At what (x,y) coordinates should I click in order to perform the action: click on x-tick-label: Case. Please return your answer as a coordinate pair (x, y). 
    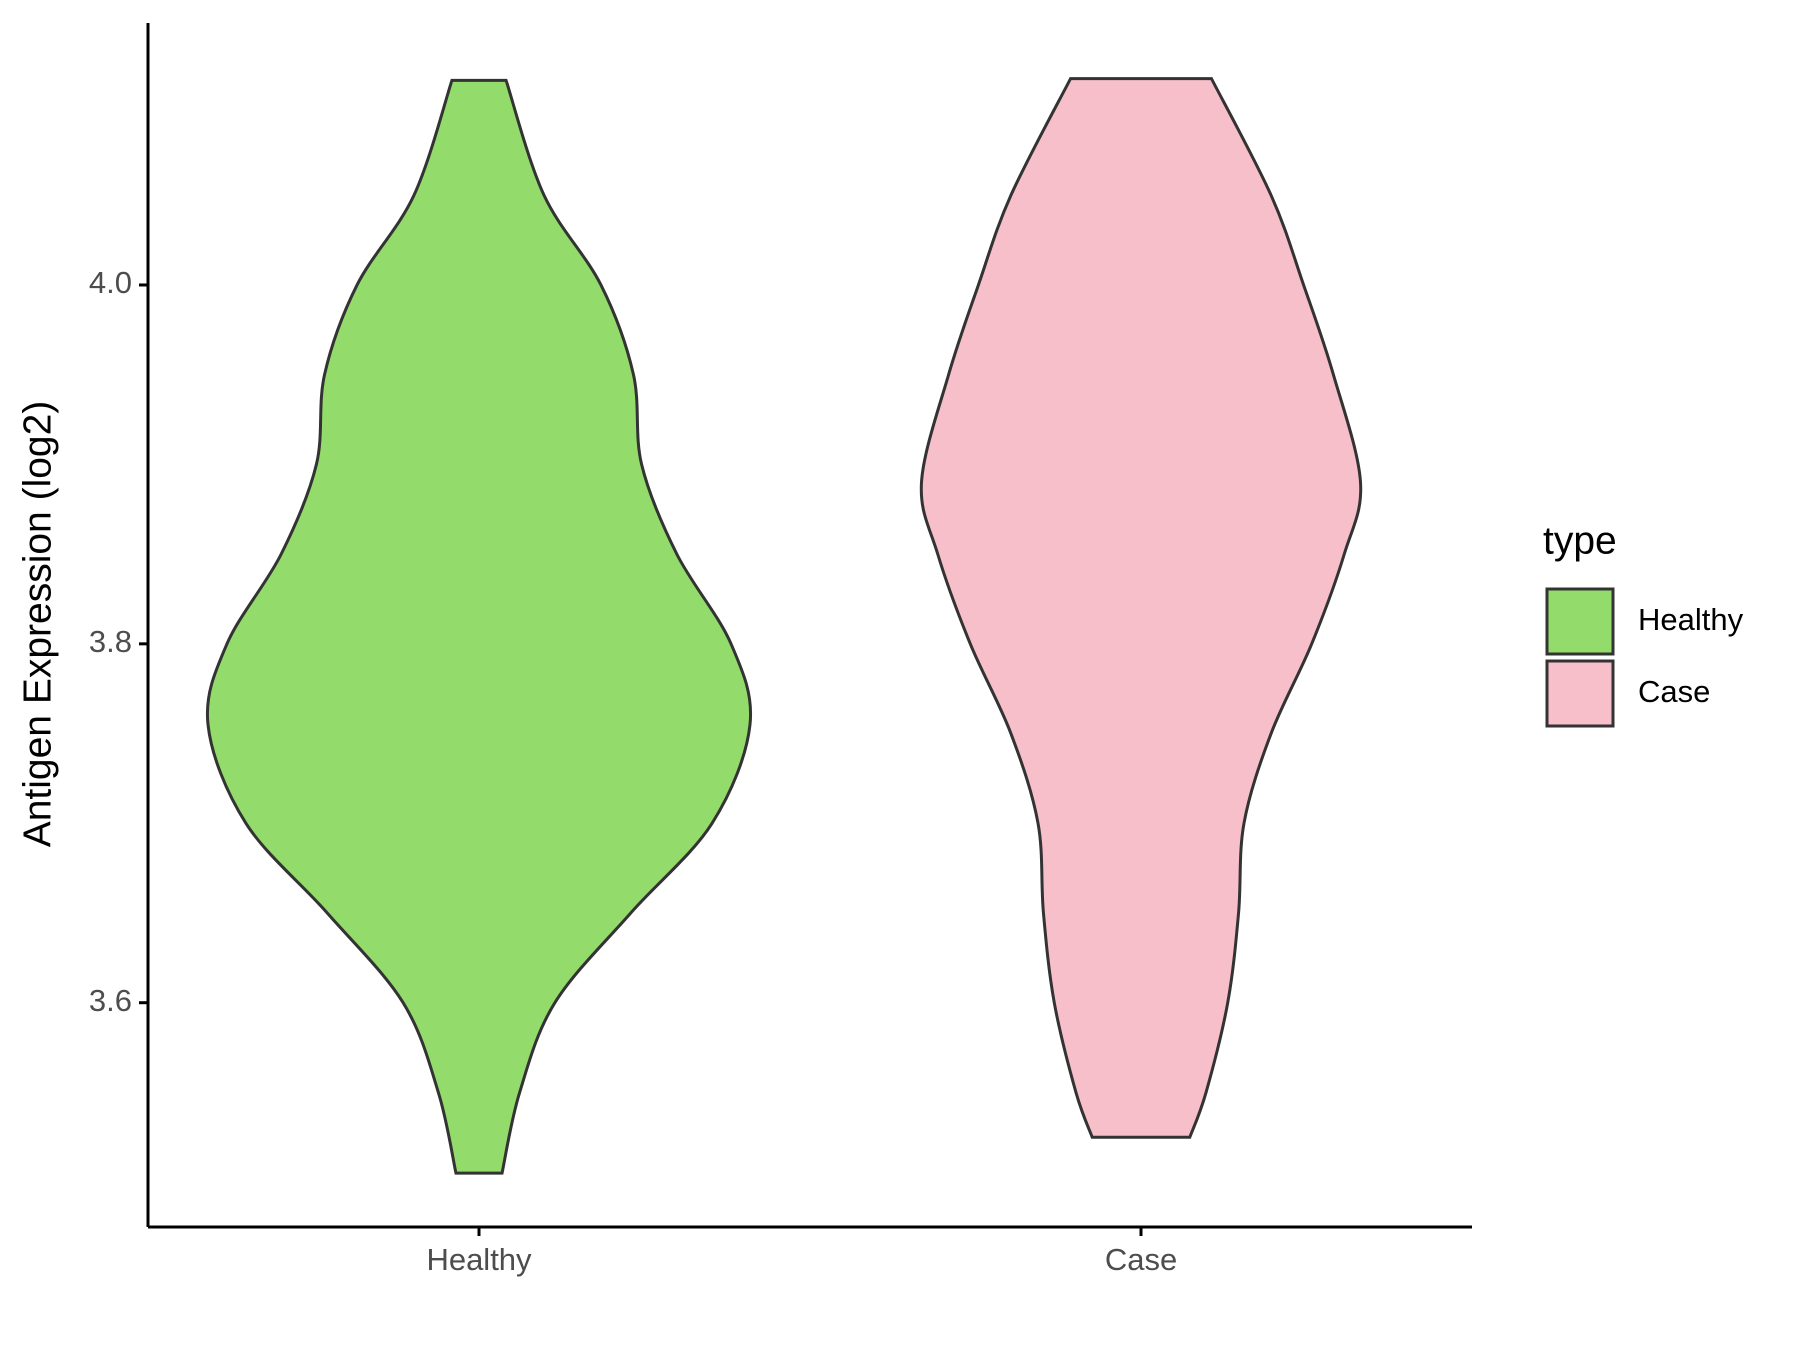
    Looking at the image, I should click on (1141, 1259).